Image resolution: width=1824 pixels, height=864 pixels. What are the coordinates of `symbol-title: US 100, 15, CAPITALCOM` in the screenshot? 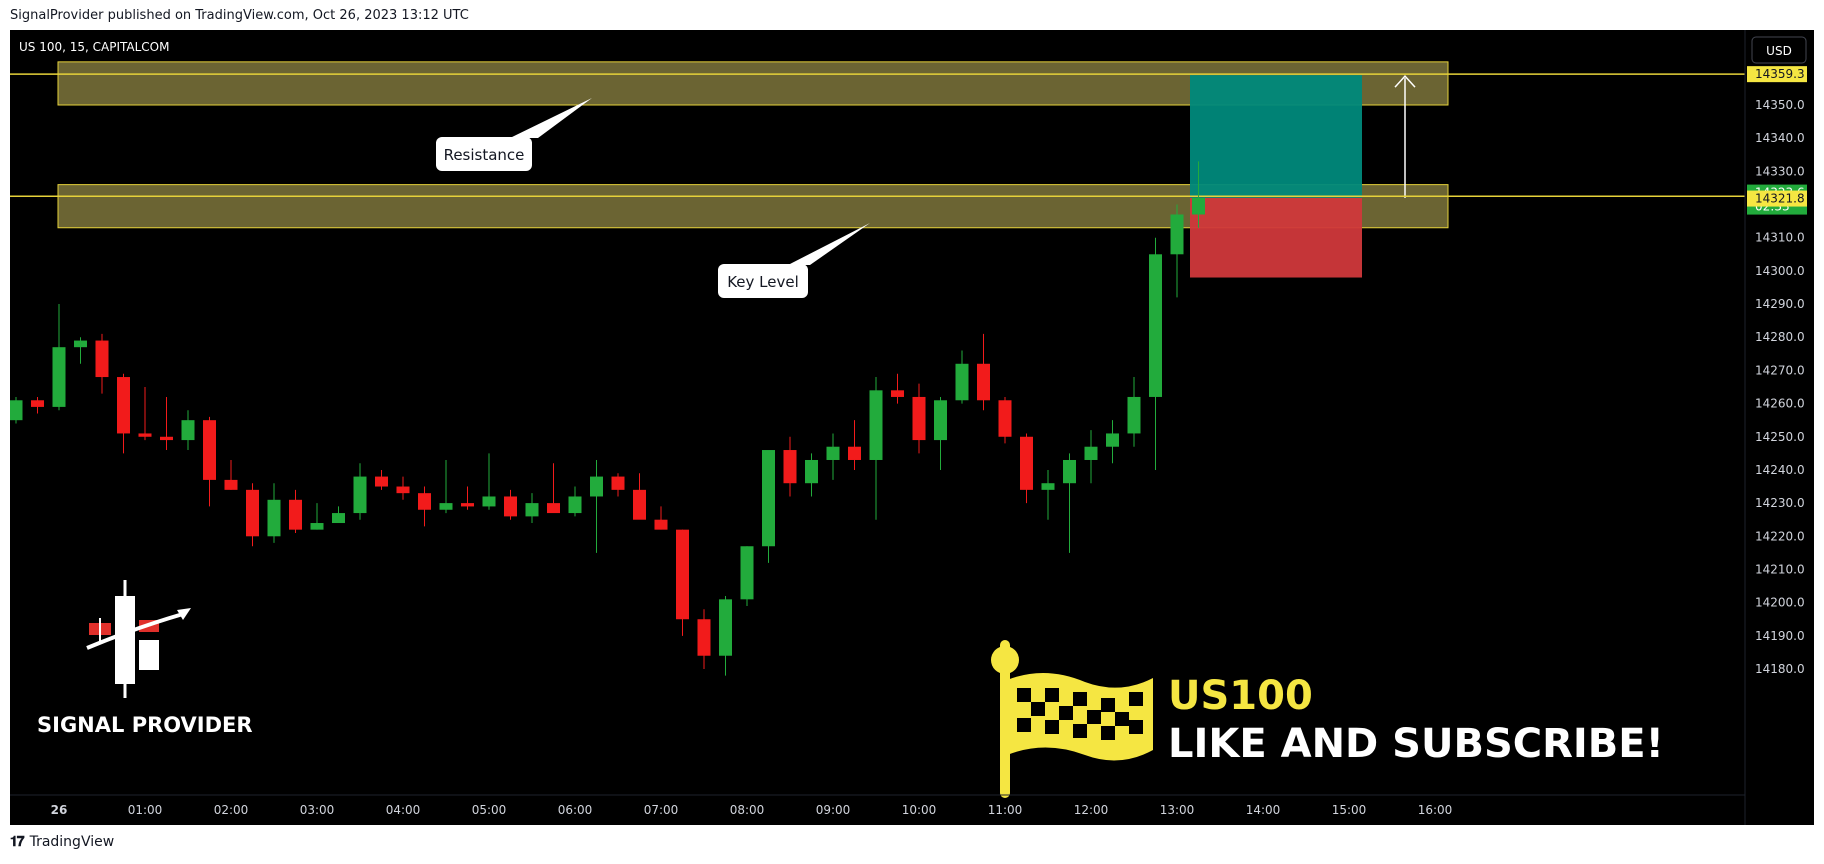 It's located at (94, 47).